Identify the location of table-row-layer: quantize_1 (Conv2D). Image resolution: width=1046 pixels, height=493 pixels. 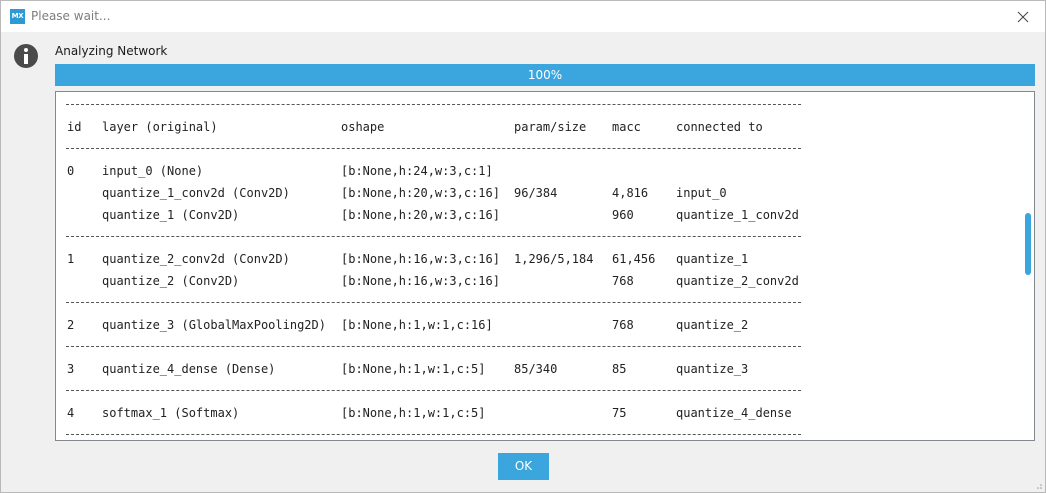
(171, 215).